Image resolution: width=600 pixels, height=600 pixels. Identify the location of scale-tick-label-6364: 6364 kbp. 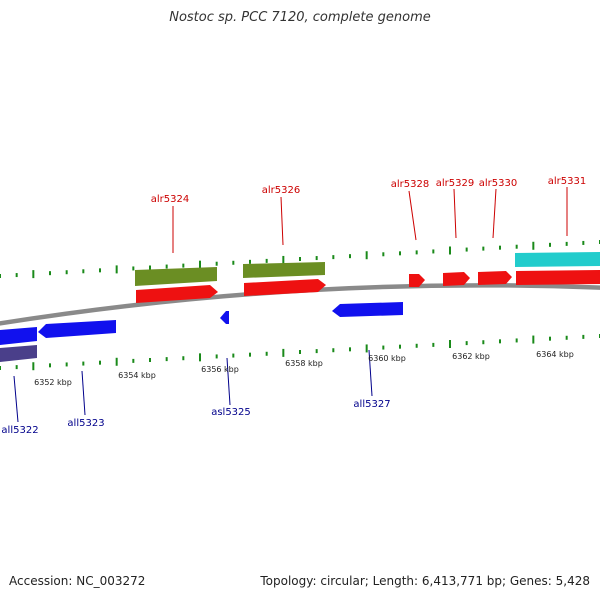
(555, 354).